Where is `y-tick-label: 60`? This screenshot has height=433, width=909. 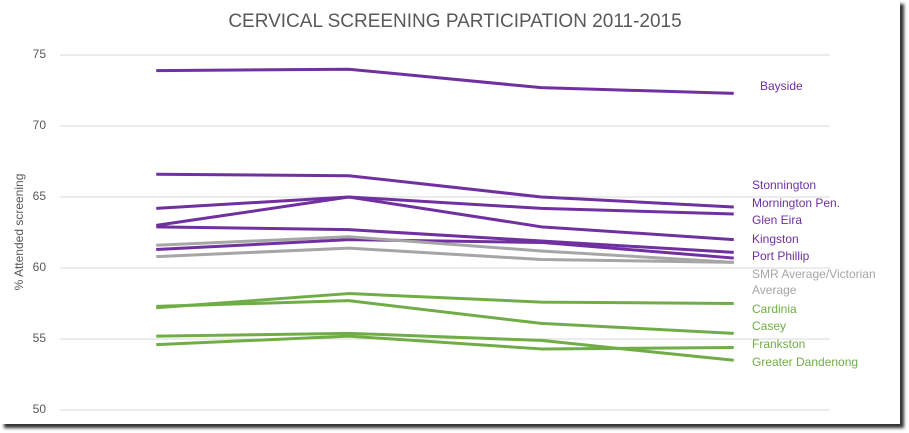
y-tick-label: 60 is located at coordinates (40, 267).